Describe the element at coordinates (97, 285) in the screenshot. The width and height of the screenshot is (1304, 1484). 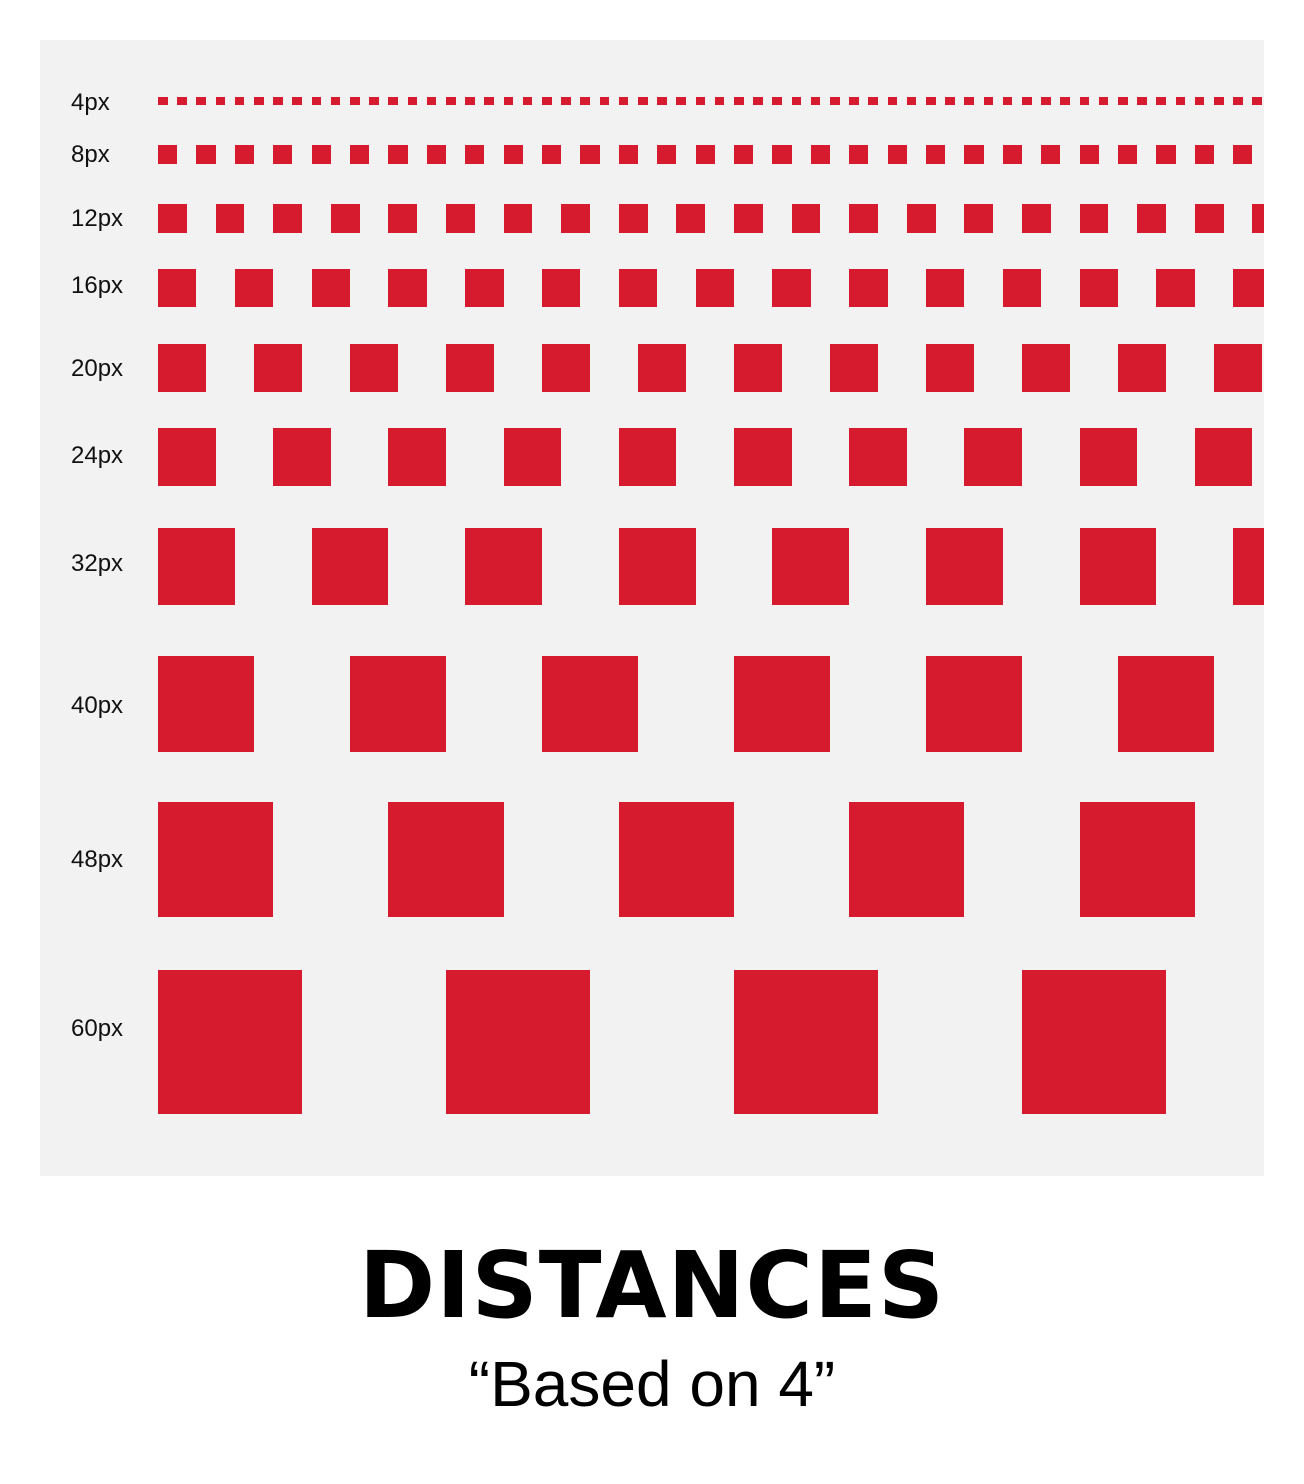
I see `distance-label: 16px` at that location.